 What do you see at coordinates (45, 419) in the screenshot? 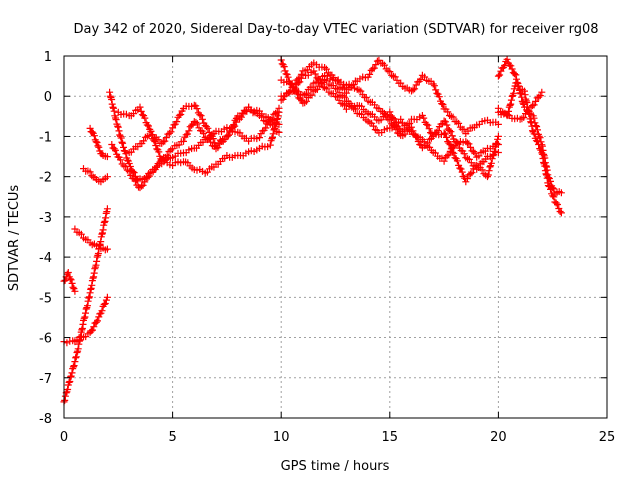
I see `y-tick-label: -8` at bounding box center [45, 419].